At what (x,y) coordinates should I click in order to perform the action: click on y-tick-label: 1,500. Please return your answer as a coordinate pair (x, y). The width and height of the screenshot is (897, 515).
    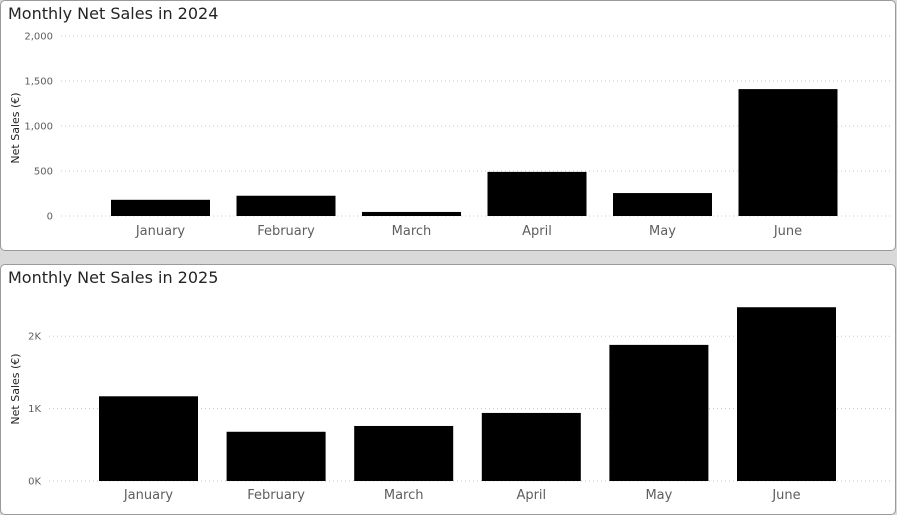
    Looking at the image, I should click on (38, 82).